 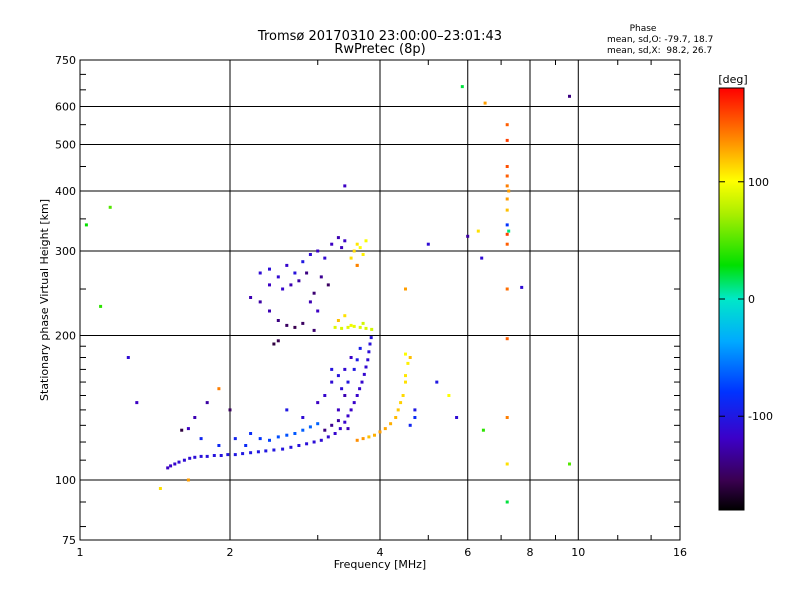 What do you see at coordinates (760, 416) in the screenshot?
I see `colorbar-tick-label: -100` at bounding box center [760, 416].